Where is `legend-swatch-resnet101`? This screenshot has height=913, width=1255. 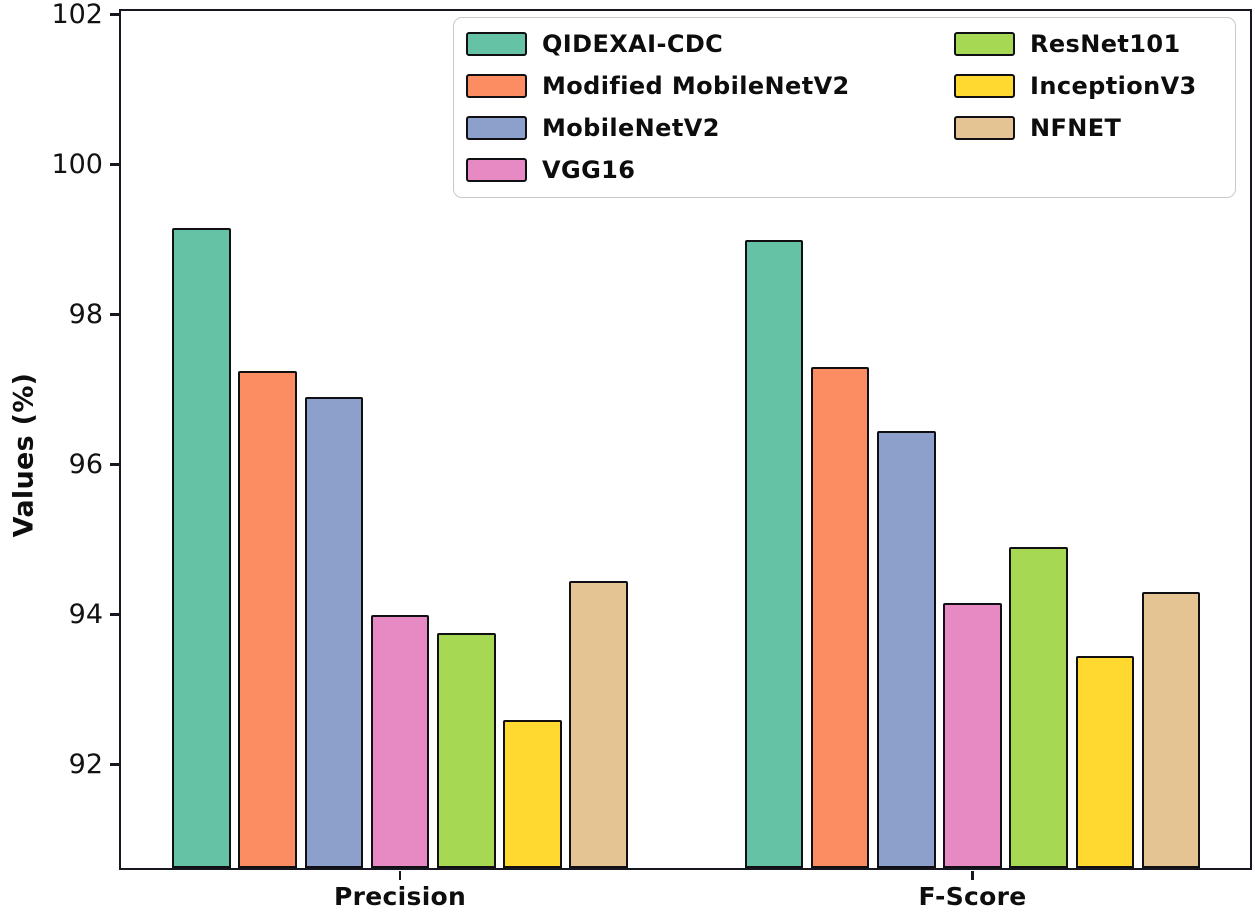
legend-swatch-resnet101 is located at coordinates (984, 44).